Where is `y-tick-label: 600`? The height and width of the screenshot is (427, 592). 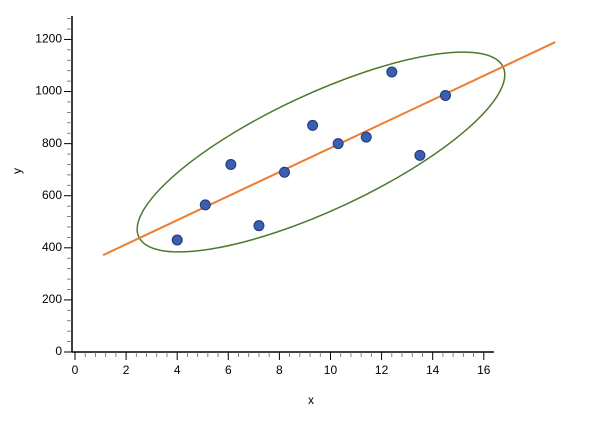 y-tick-label: 600 is located at coordinates (52, 195).